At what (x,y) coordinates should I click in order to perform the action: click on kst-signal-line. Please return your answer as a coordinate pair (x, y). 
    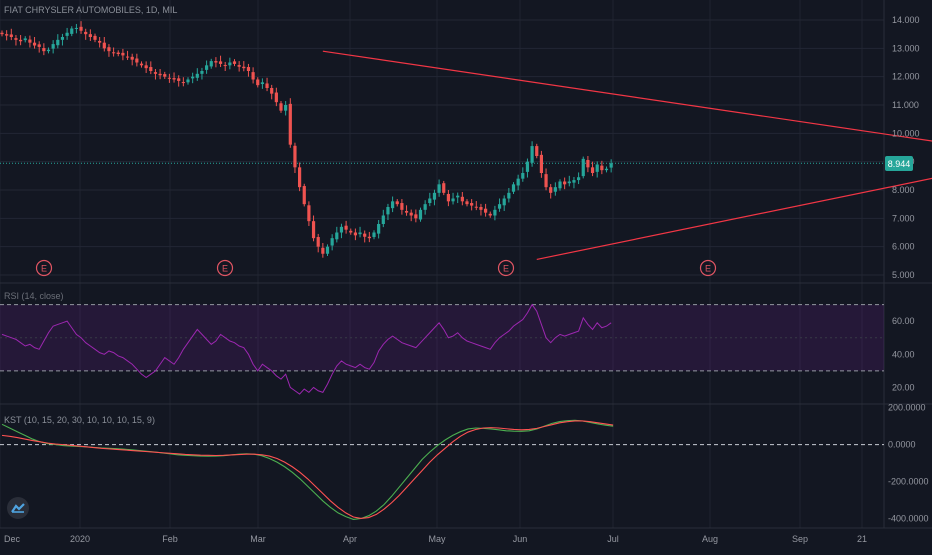
    Looking at the image, I should click on (307, 470).